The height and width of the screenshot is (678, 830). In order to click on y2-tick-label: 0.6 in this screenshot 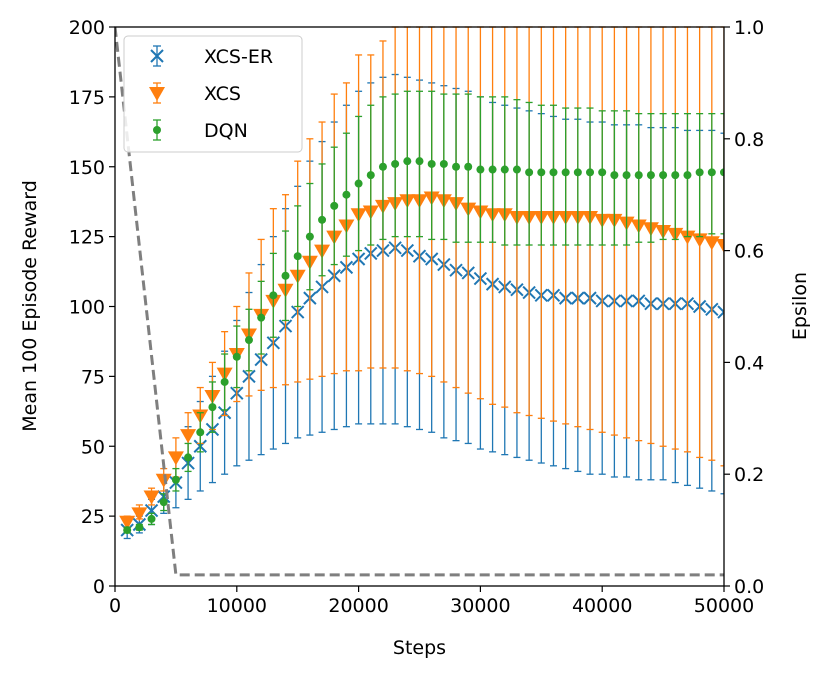, I will do `click(749, 252)`.